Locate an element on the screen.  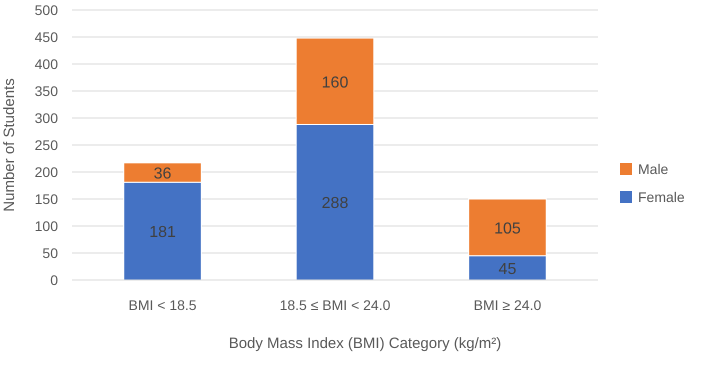
data-label: 36 is located at coordinates (163, 174).